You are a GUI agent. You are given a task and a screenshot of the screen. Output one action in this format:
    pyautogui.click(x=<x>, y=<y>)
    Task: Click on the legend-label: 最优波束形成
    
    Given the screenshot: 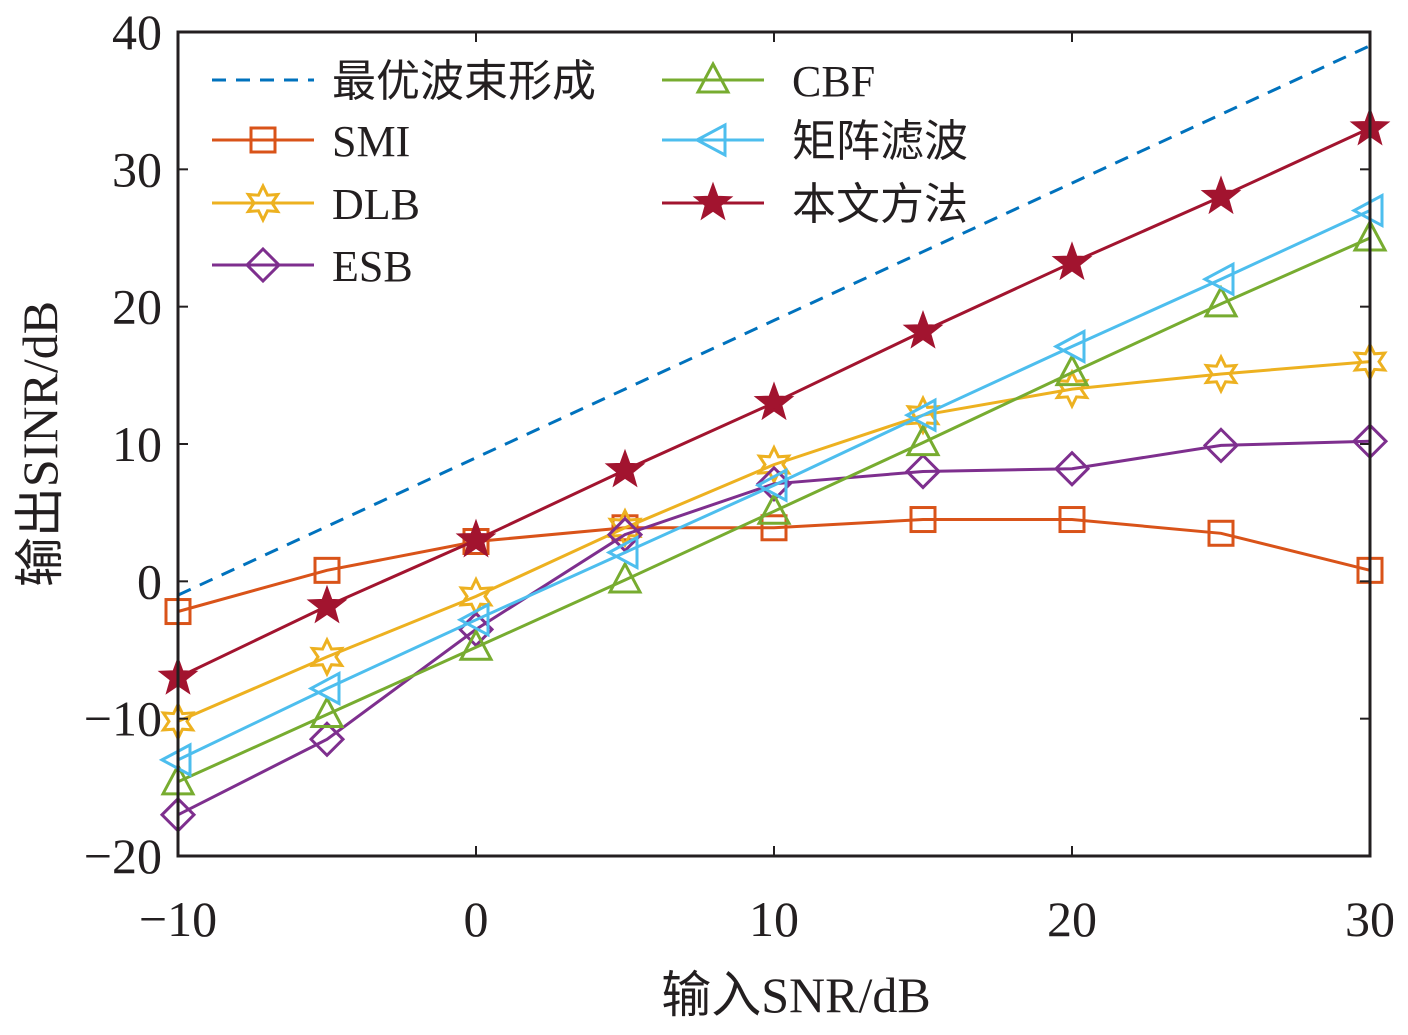 What is the action you would take?
    pyautogui.click(x=464, y=81)
    